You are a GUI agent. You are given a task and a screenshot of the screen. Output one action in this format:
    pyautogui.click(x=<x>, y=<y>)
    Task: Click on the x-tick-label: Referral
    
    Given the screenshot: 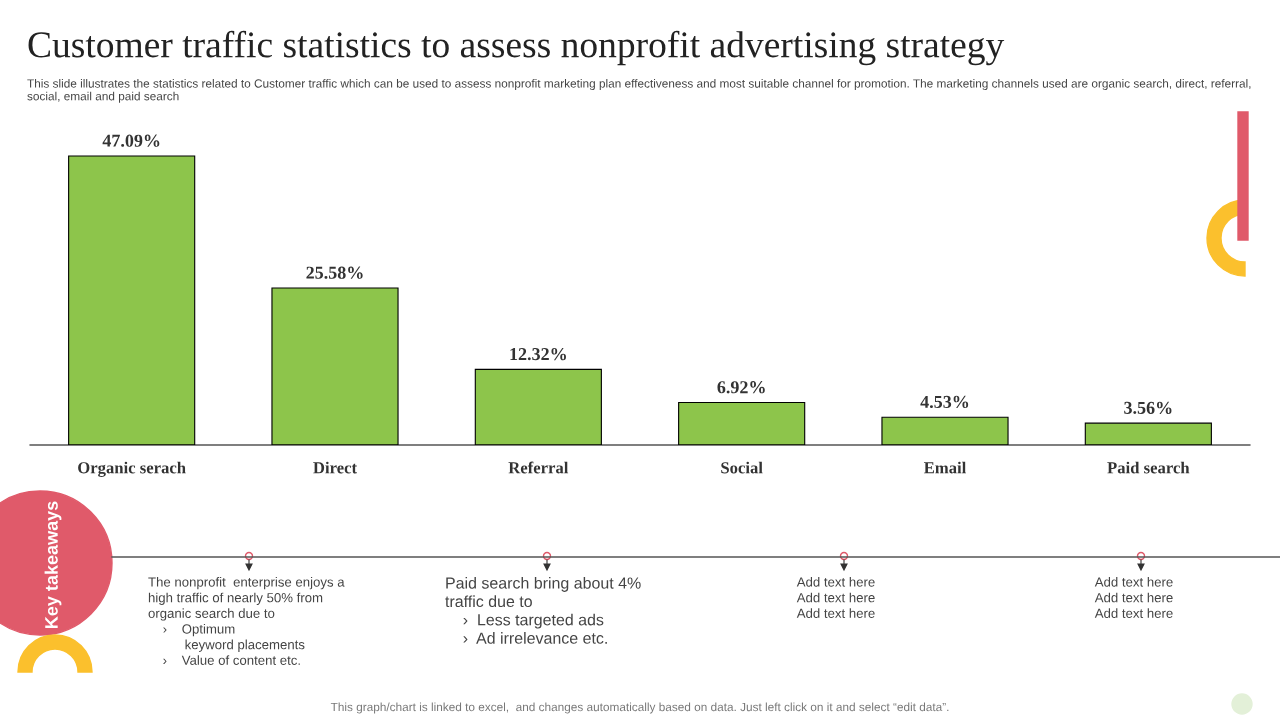 What is the action you would take?
    pyautogui.click(x=538, y=467)
    